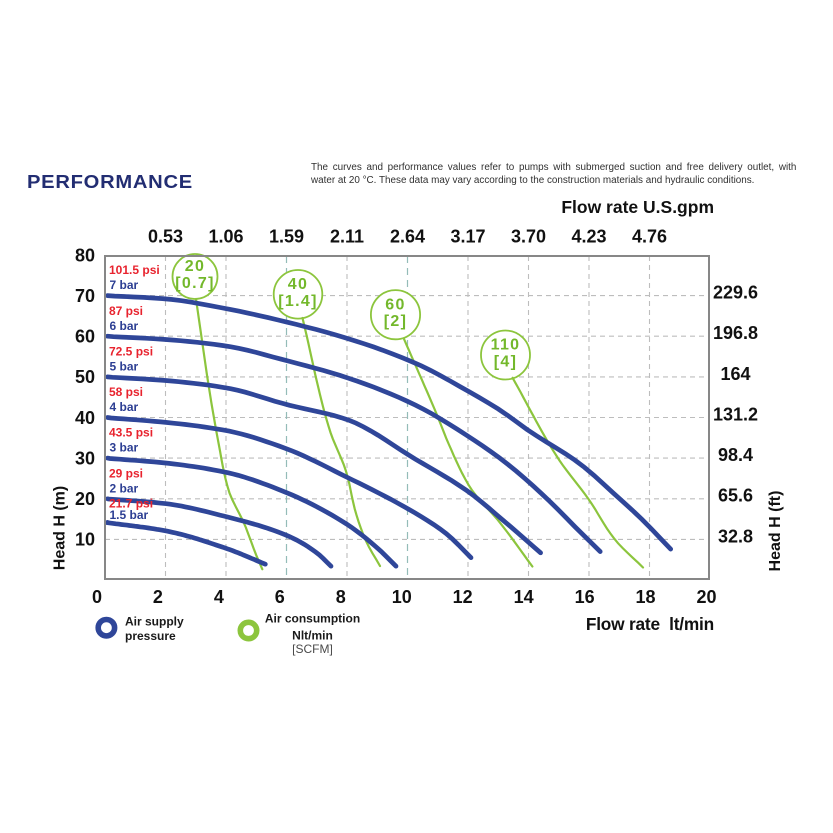  Describe the element at coordinates (735, 455) in the screenshot. I see `svg-text: 98.4` at that location.